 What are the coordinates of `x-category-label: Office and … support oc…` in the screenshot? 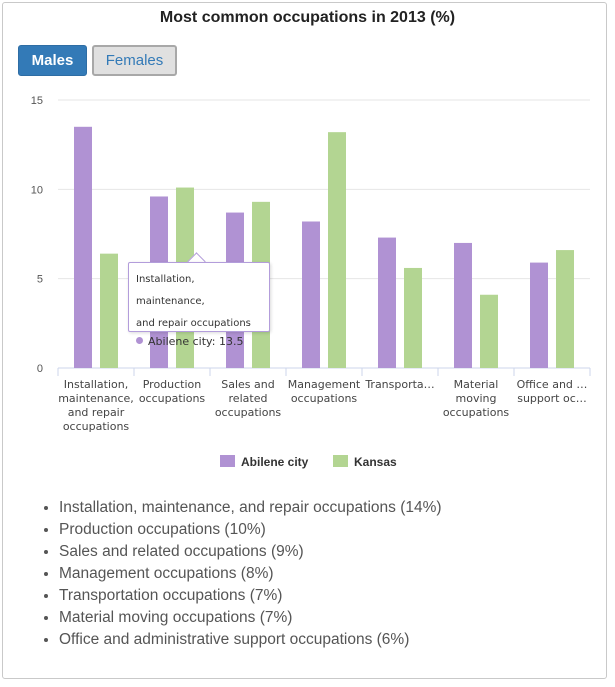 It's located at (552, 391).